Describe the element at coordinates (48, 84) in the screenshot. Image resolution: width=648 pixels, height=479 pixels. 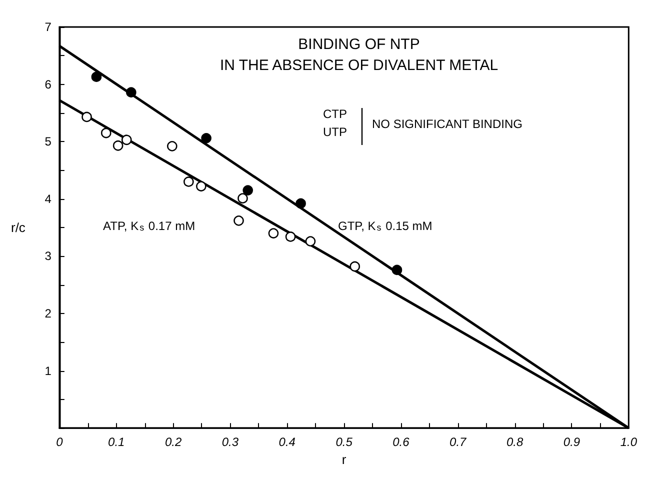
I see `y-tick-label: 6` at that location.